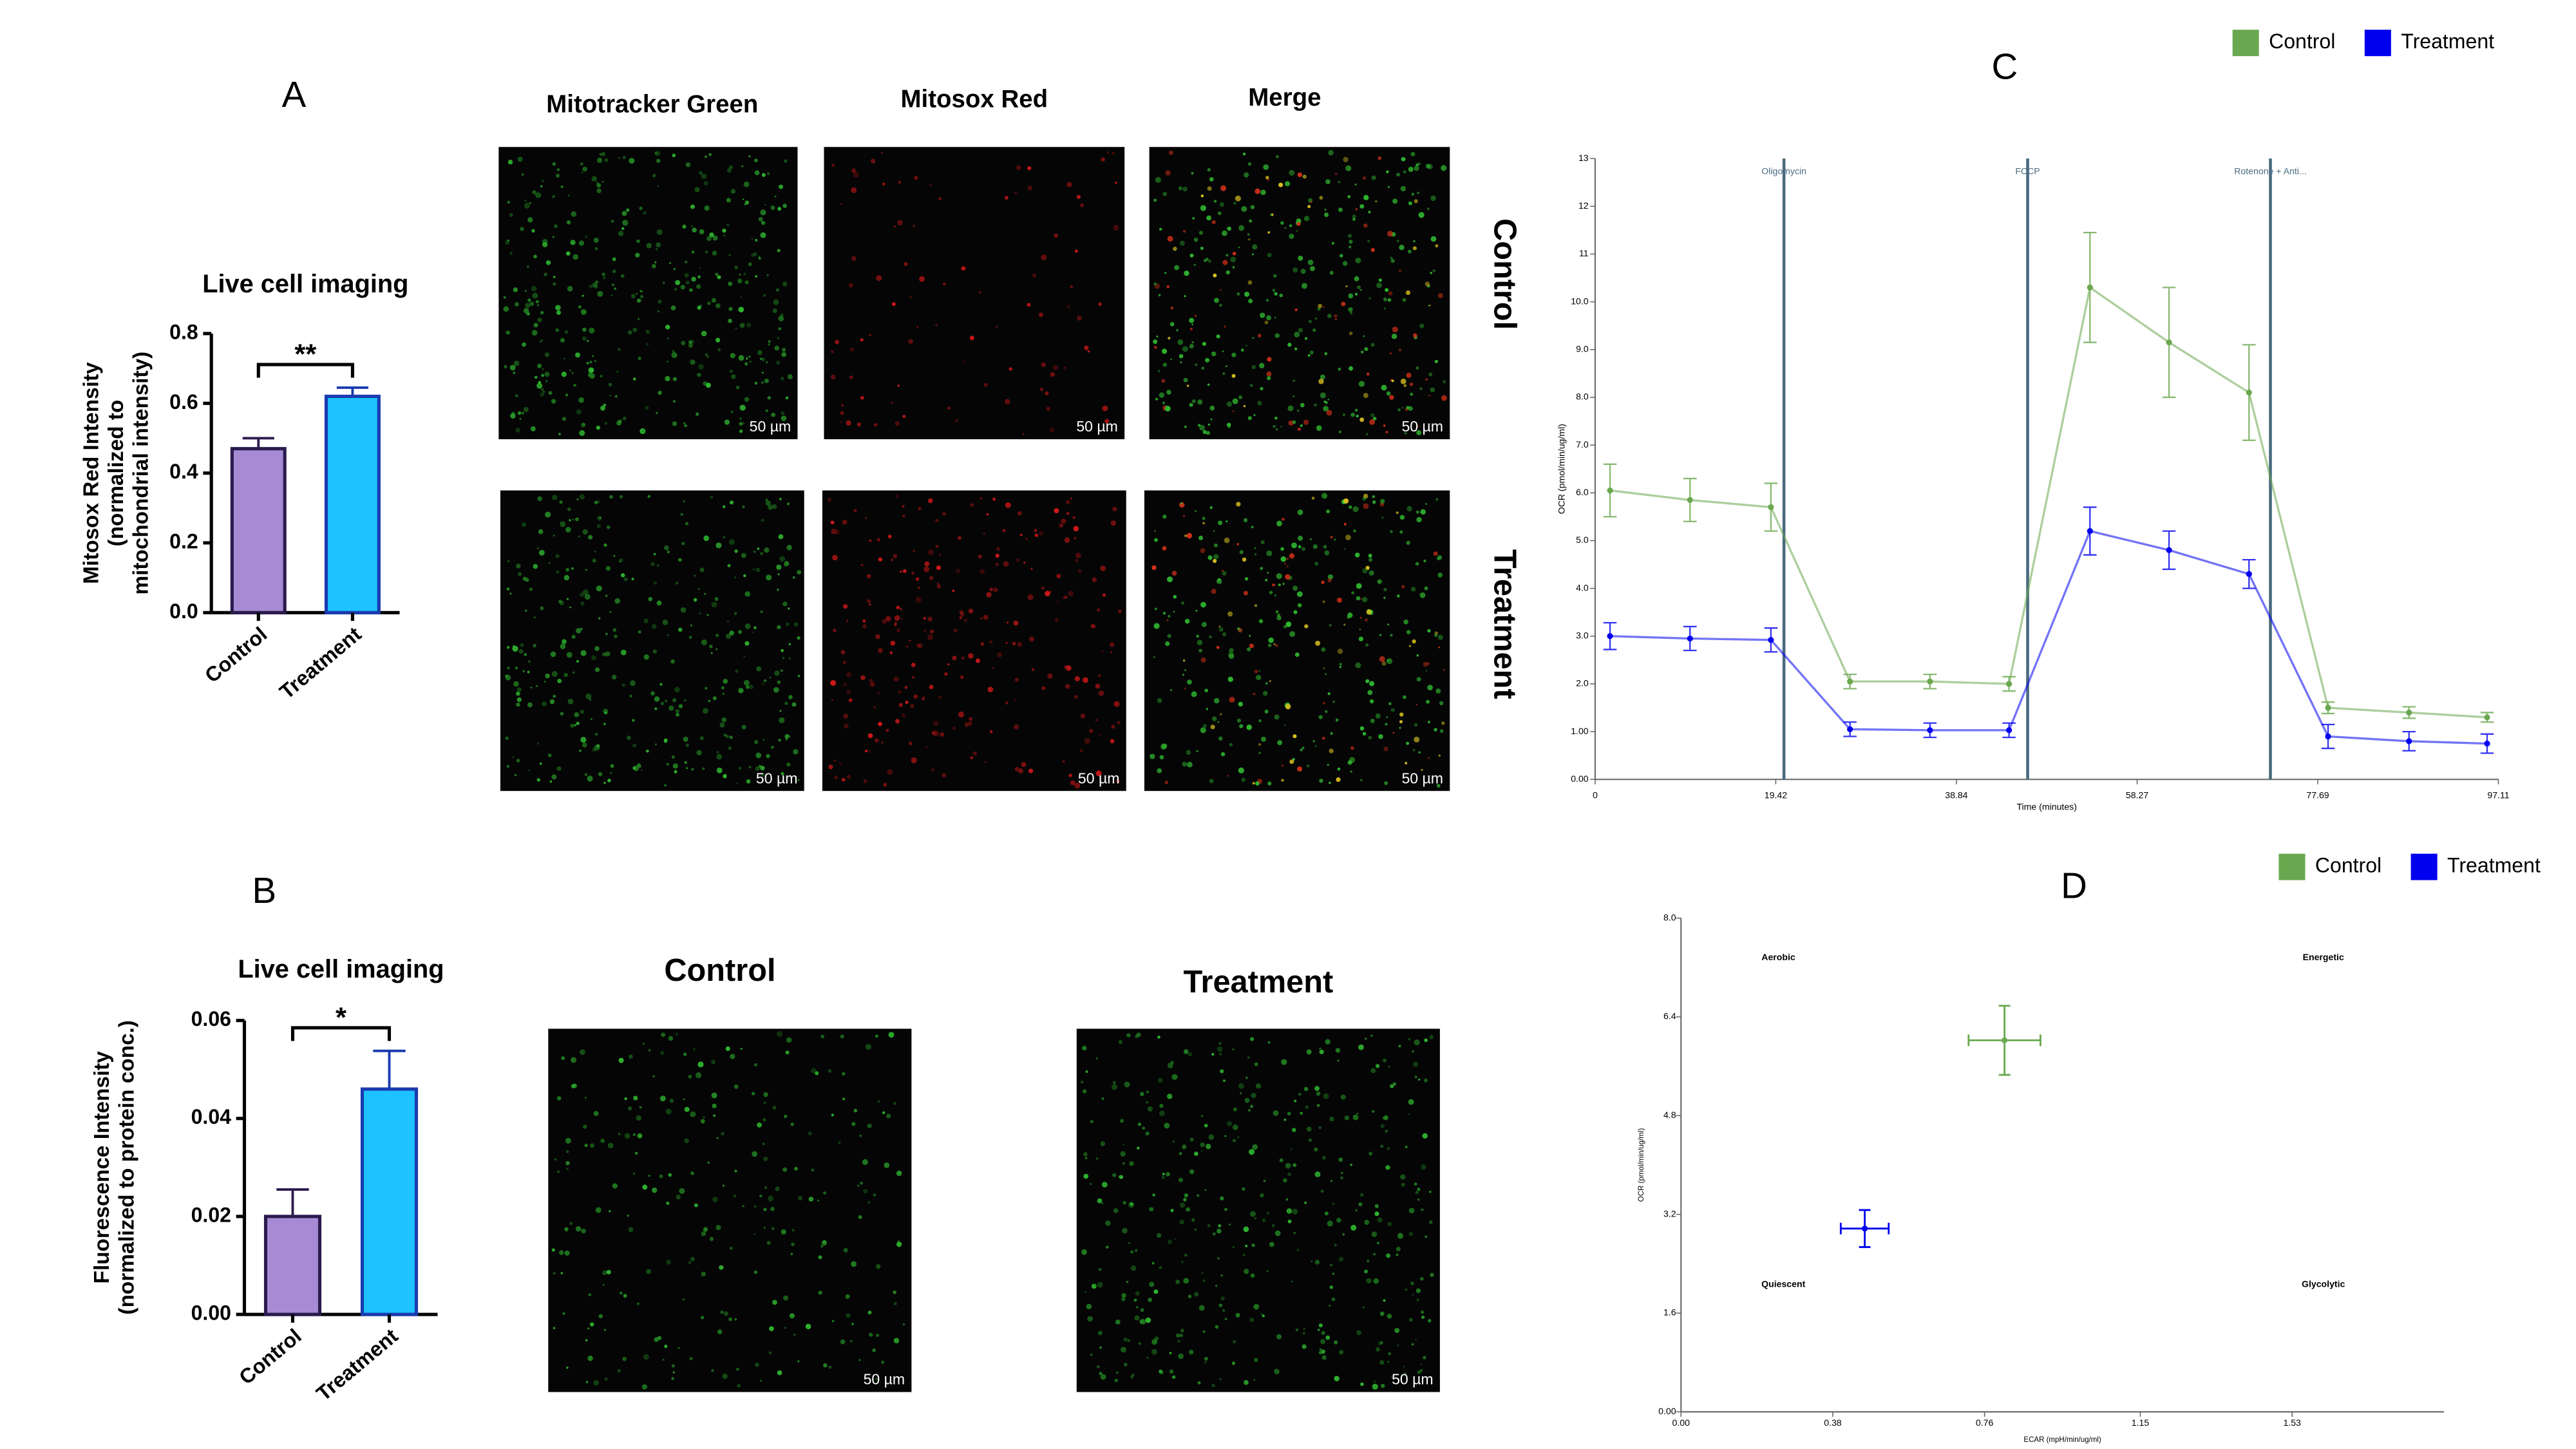 This screenshot has width=2576, height=1449. Describe the element at coordinates (1582, 492) in the screenshot. I see `y-tick-label: 6.0` at that location.